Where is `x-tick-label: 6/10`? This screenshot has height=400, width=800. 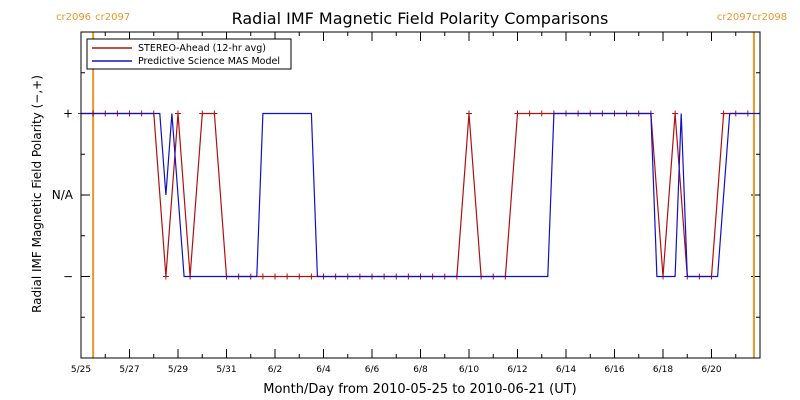 x-tick-label: 6/10 is located at coordinates (469, 370).